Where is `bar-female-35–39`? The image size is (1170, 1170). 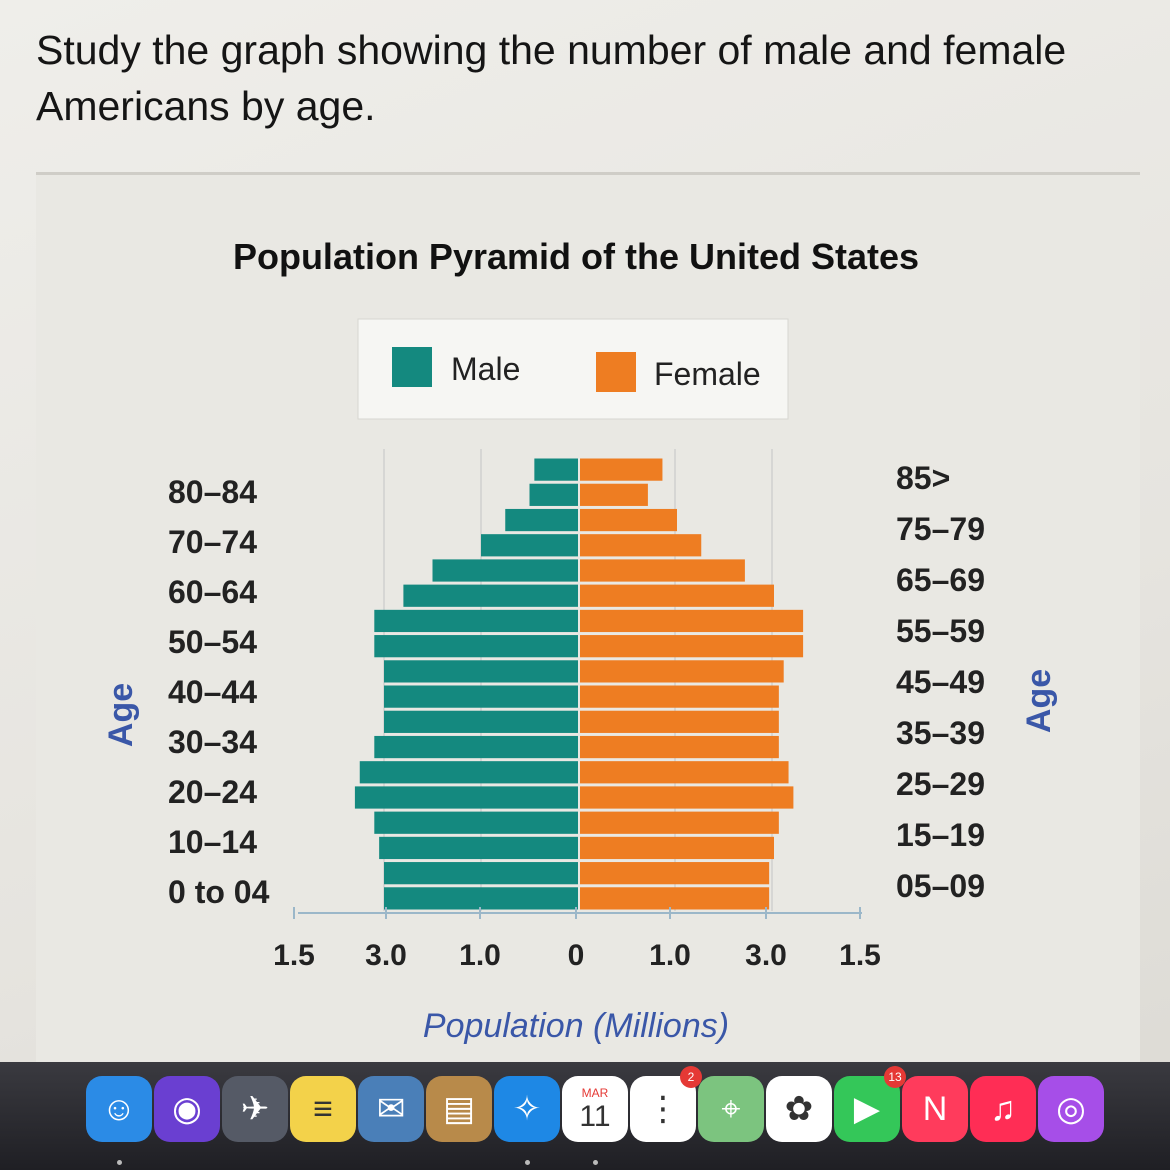
bar-female-35–39 is located at coordinates (679, 721).